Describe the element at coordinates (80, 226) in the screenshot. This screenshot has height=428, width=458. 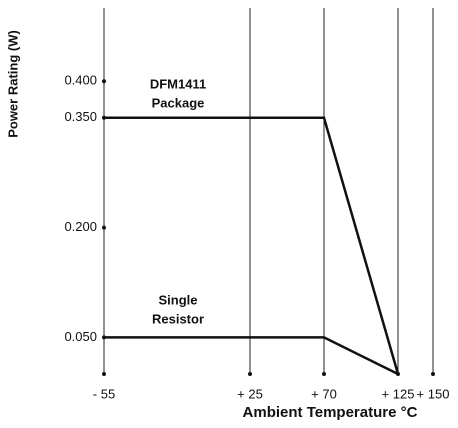
I see `y-tick-label: 0.200` at that location.